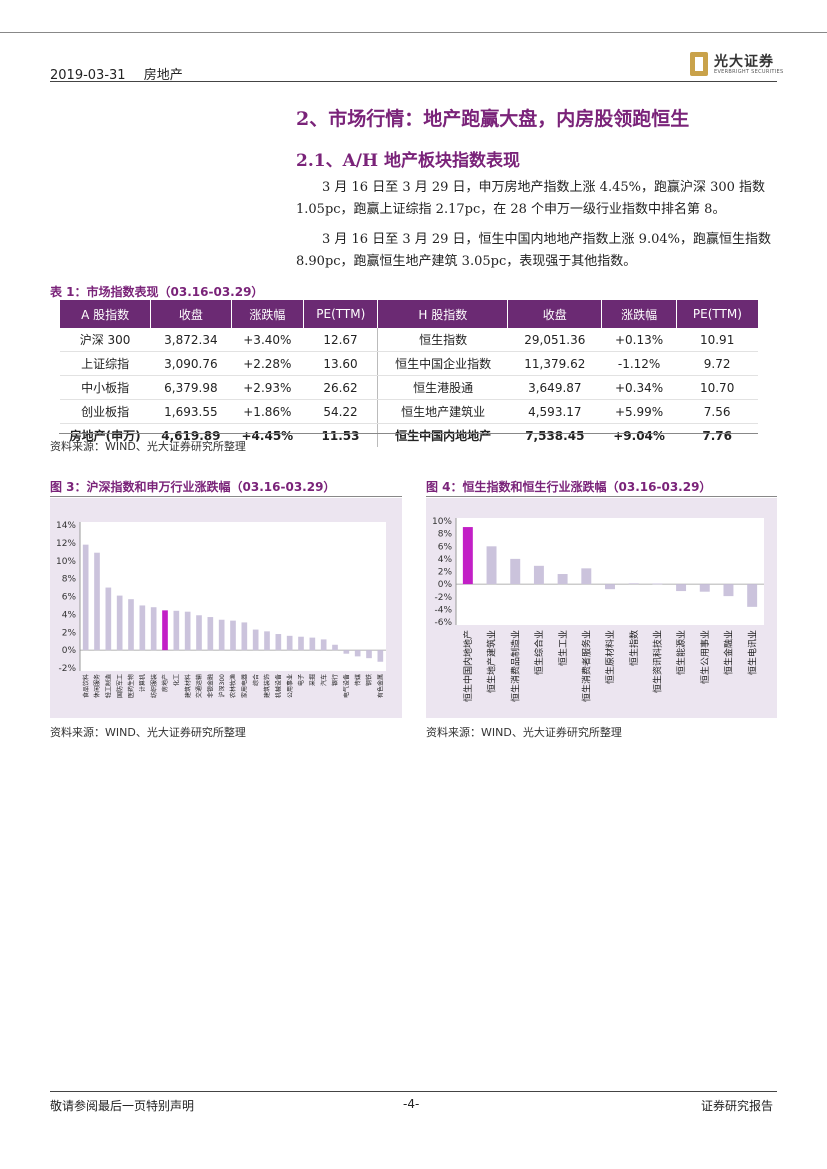  What do you see at coordinates (563, 648) in the screenshot?
I see `x-tick-label: 恒生工业` at bounding box center [563, 648].